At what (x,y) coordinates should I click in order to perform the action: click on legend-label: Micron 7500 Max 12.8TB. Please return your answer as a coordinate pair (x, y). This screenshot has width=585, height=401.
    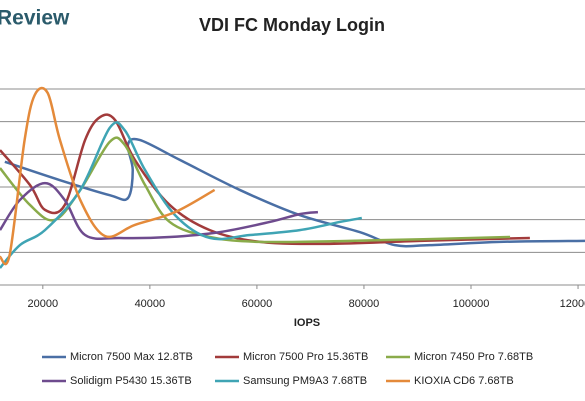
    Looking at the image, I should click on (131, 357).